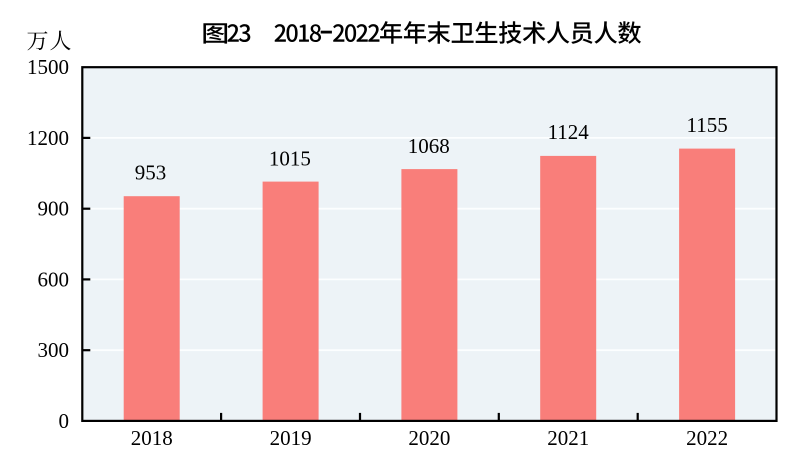 This screenshot has width=800, height=471. Describe the element at coordinates (151, 173) in the screenshot. I see `svg-text: 953` at that location.